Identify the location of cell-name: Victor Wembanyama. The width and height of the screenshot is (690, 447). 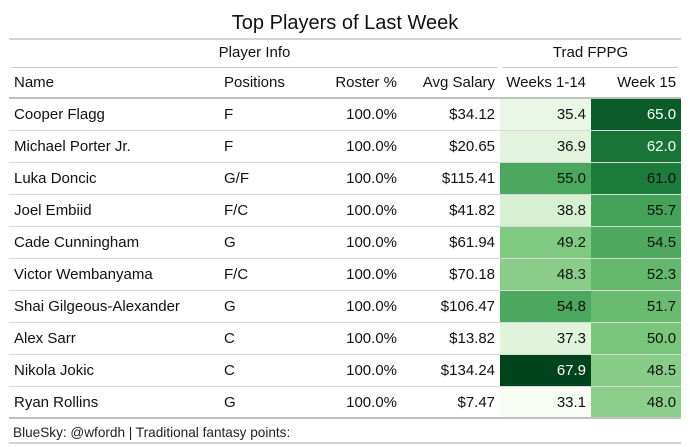
(114, 274).